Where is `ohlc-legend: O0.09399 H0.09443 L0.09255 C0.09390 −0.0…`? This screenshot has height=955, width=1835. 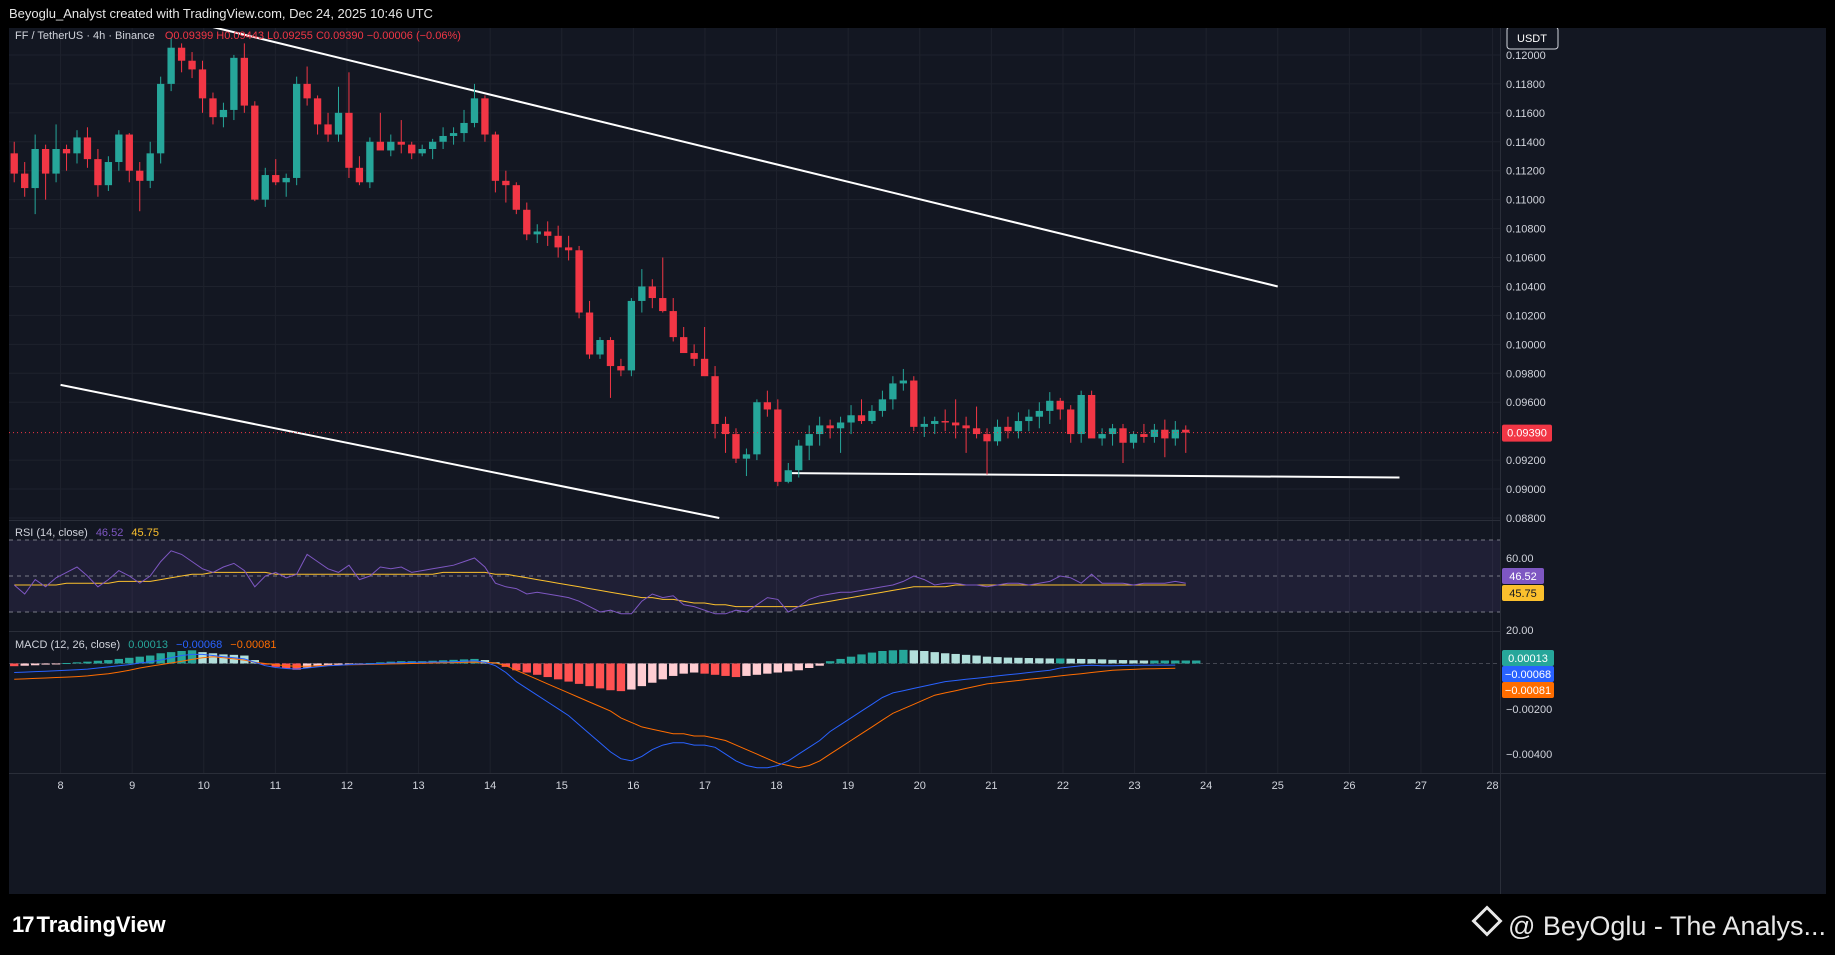 ohlc-legend: O0.09399 H0.09443 L0.09255 C0.09390 −0.0… is located at coordinates (313, 36).